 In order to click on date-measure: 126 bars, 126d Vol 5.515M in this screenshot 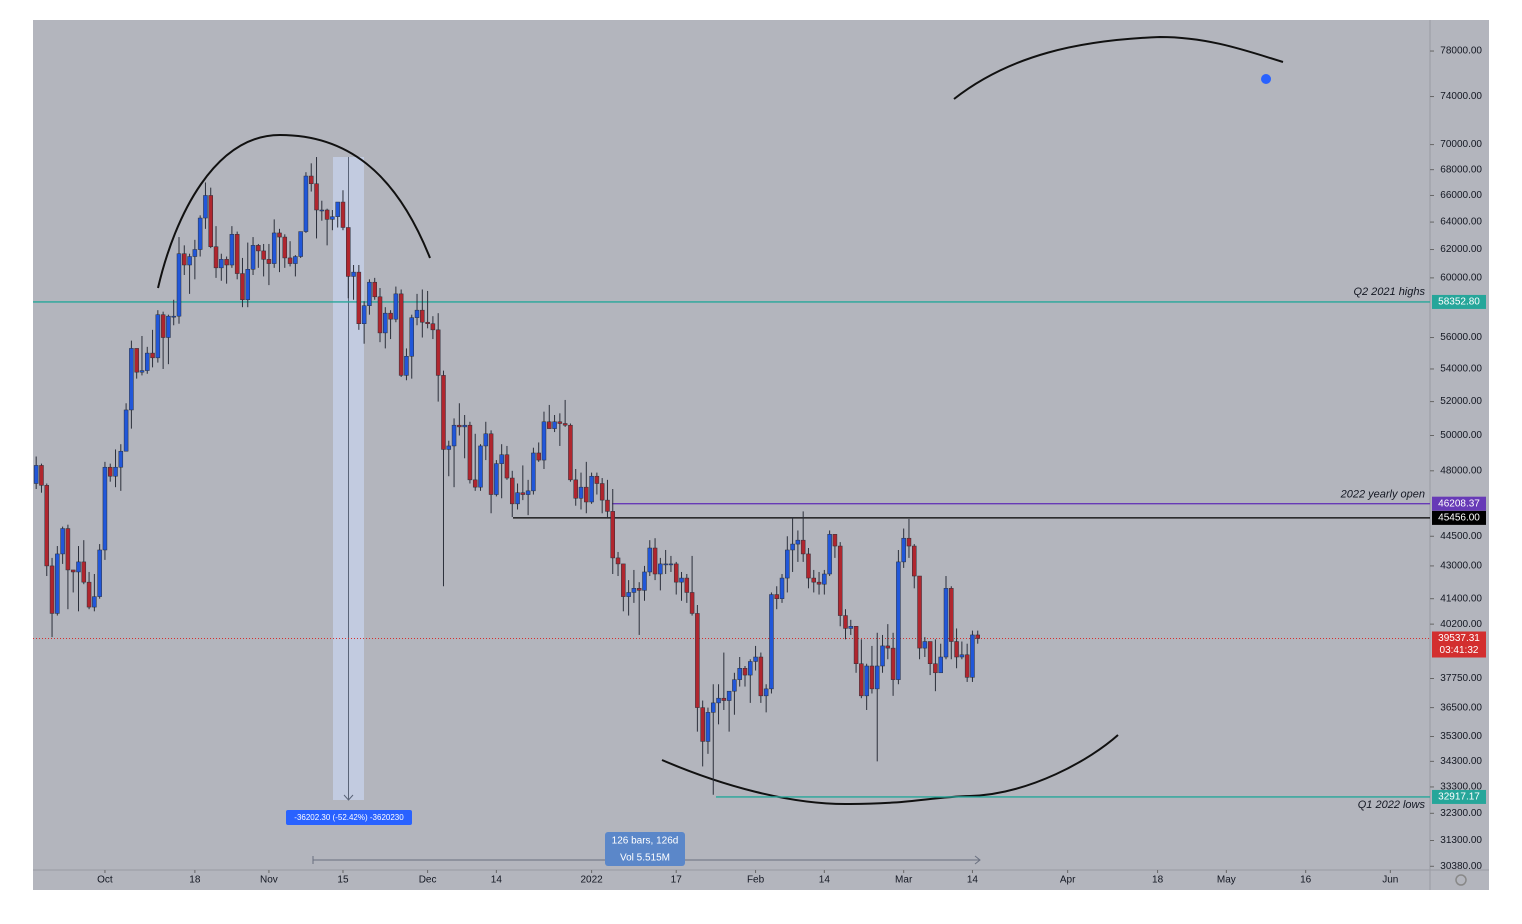, I will do `click(646, 849)`.